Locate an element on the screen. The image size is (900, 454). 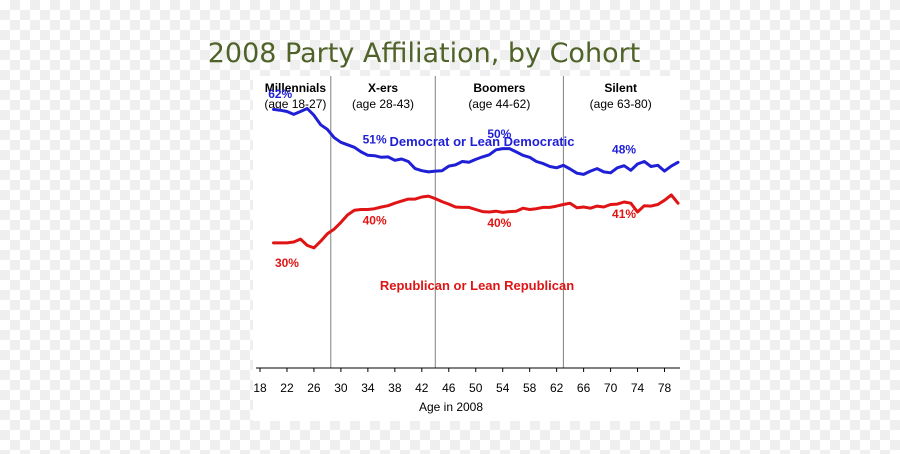
democrat-line is located at coordinates (476, 141).